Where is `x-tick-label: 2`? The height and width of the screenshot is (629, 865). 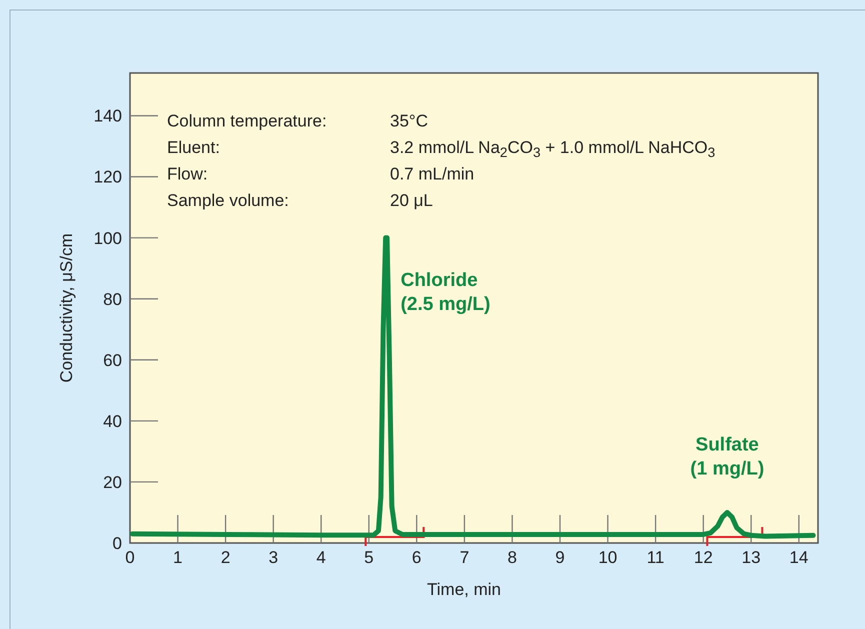
x-tick-label: 2 is located at coordinates (225, 557).